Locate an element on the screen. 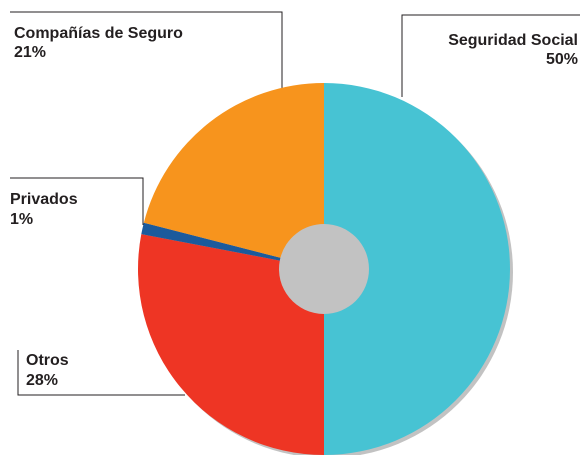 This screenshot has height=455, width=582. slice-value-label: 21% is located at coordinates (30, 52).